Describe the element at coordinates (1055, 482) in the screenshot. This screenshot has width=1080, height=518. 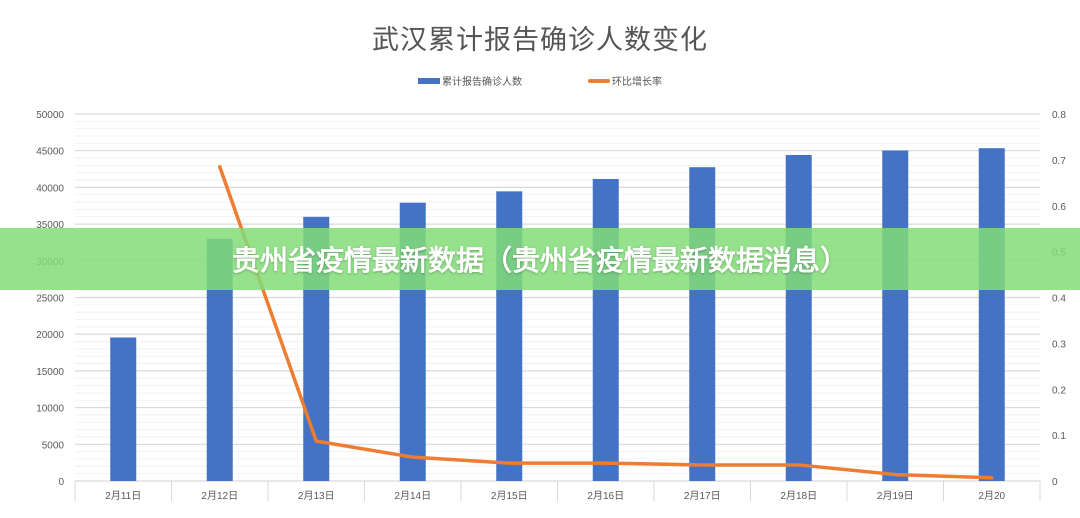
I see `y-right-tick-label: 0` at that location.